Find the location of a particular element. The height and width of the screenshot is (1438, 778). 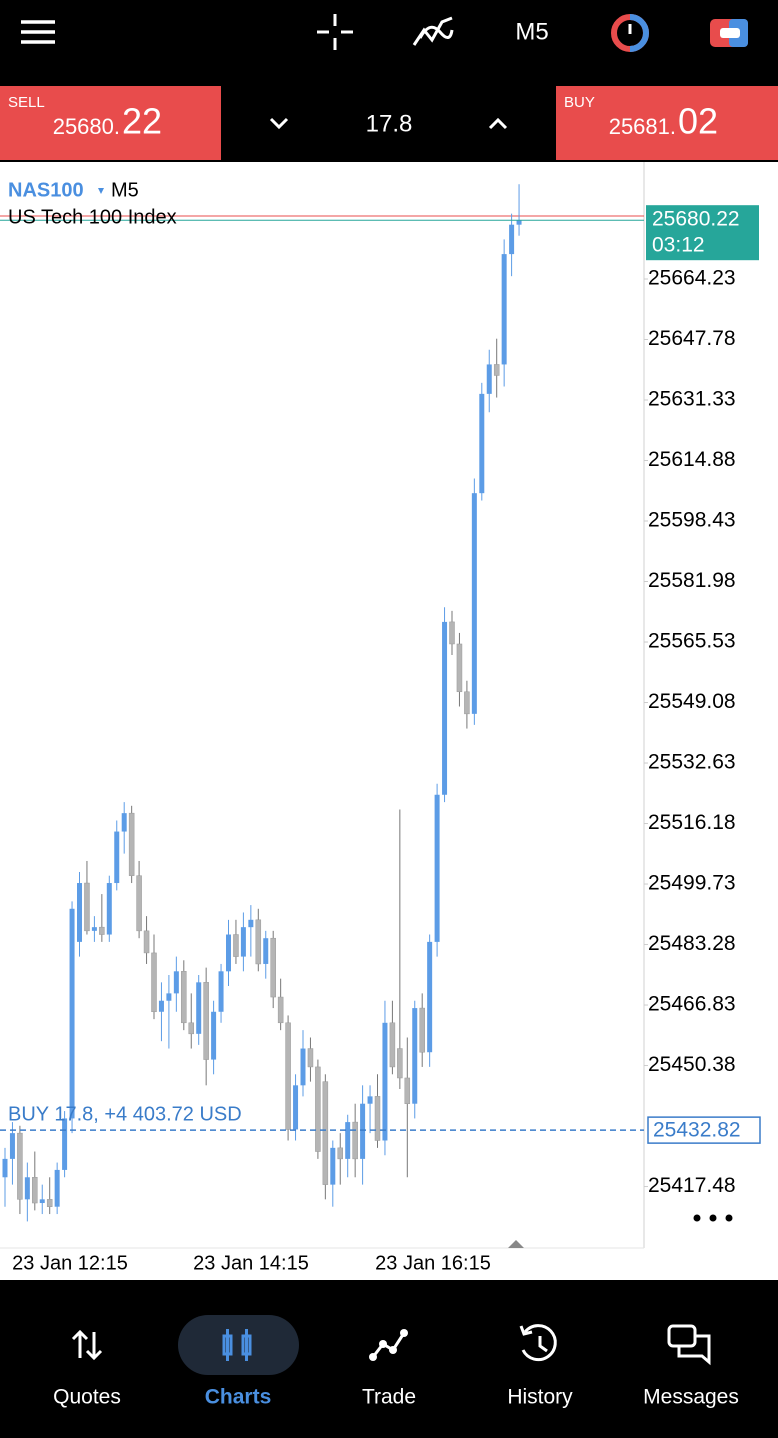

y-tick-label: 25450.38 is located at coordinates (692, 1064).